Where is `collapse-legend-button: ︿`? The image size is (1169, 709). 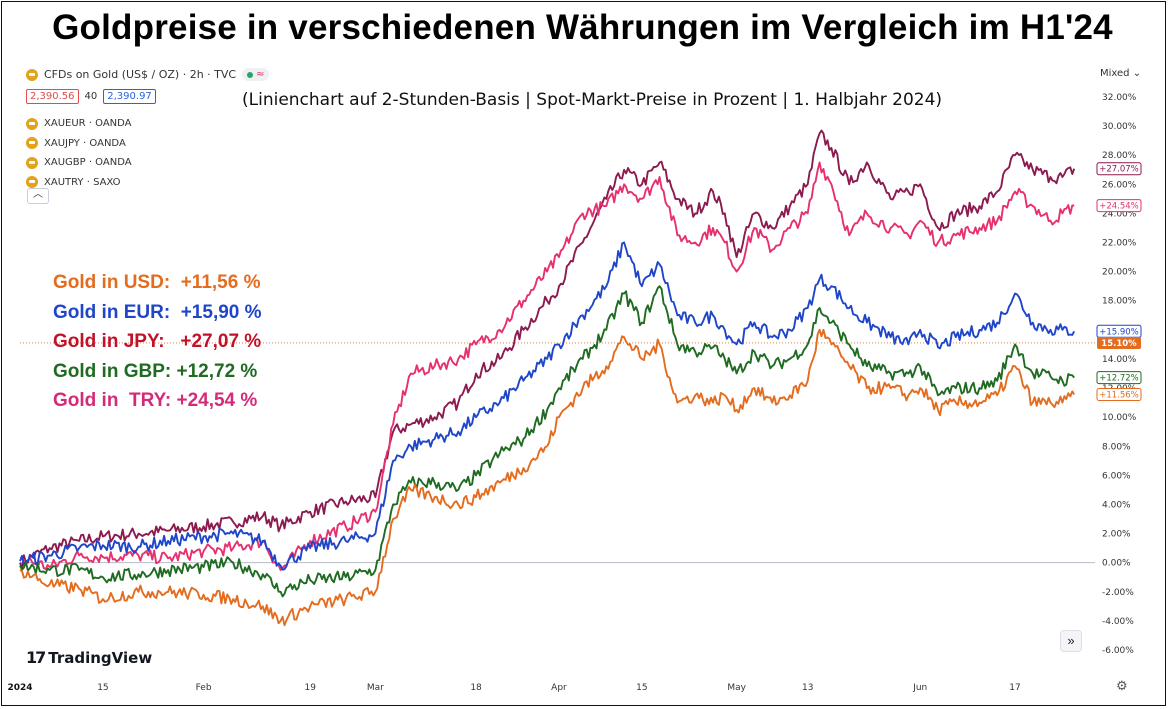
collapse-legend-button: ︿ is located at coordinates (38, 196).